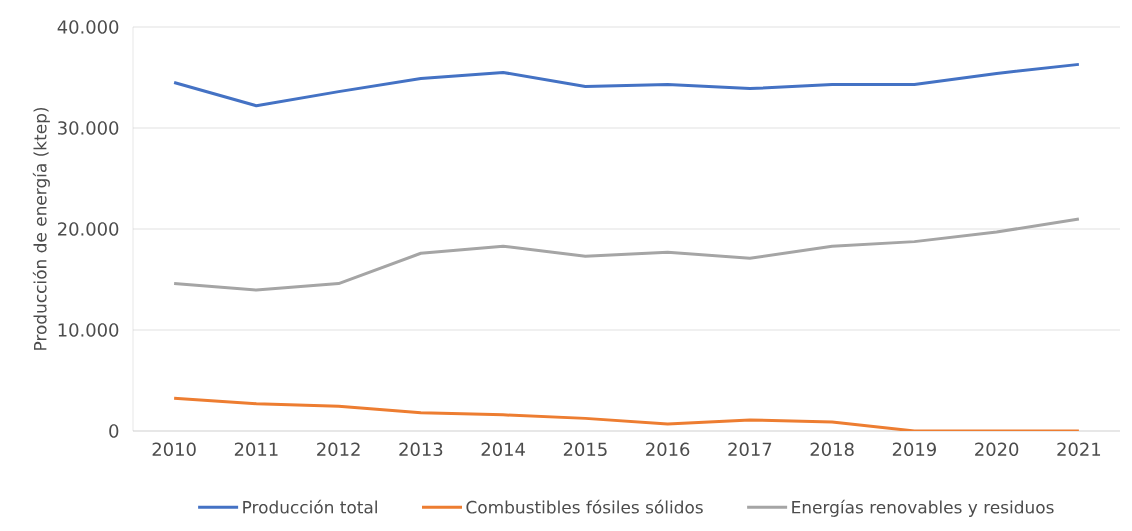 This screenshot has height=531, width=1132. What do you see at coordinates (41, 228) in the screenshot?
I see `y-axis-title: Producción de energía (ktep)` at bounding box center [41, 228].